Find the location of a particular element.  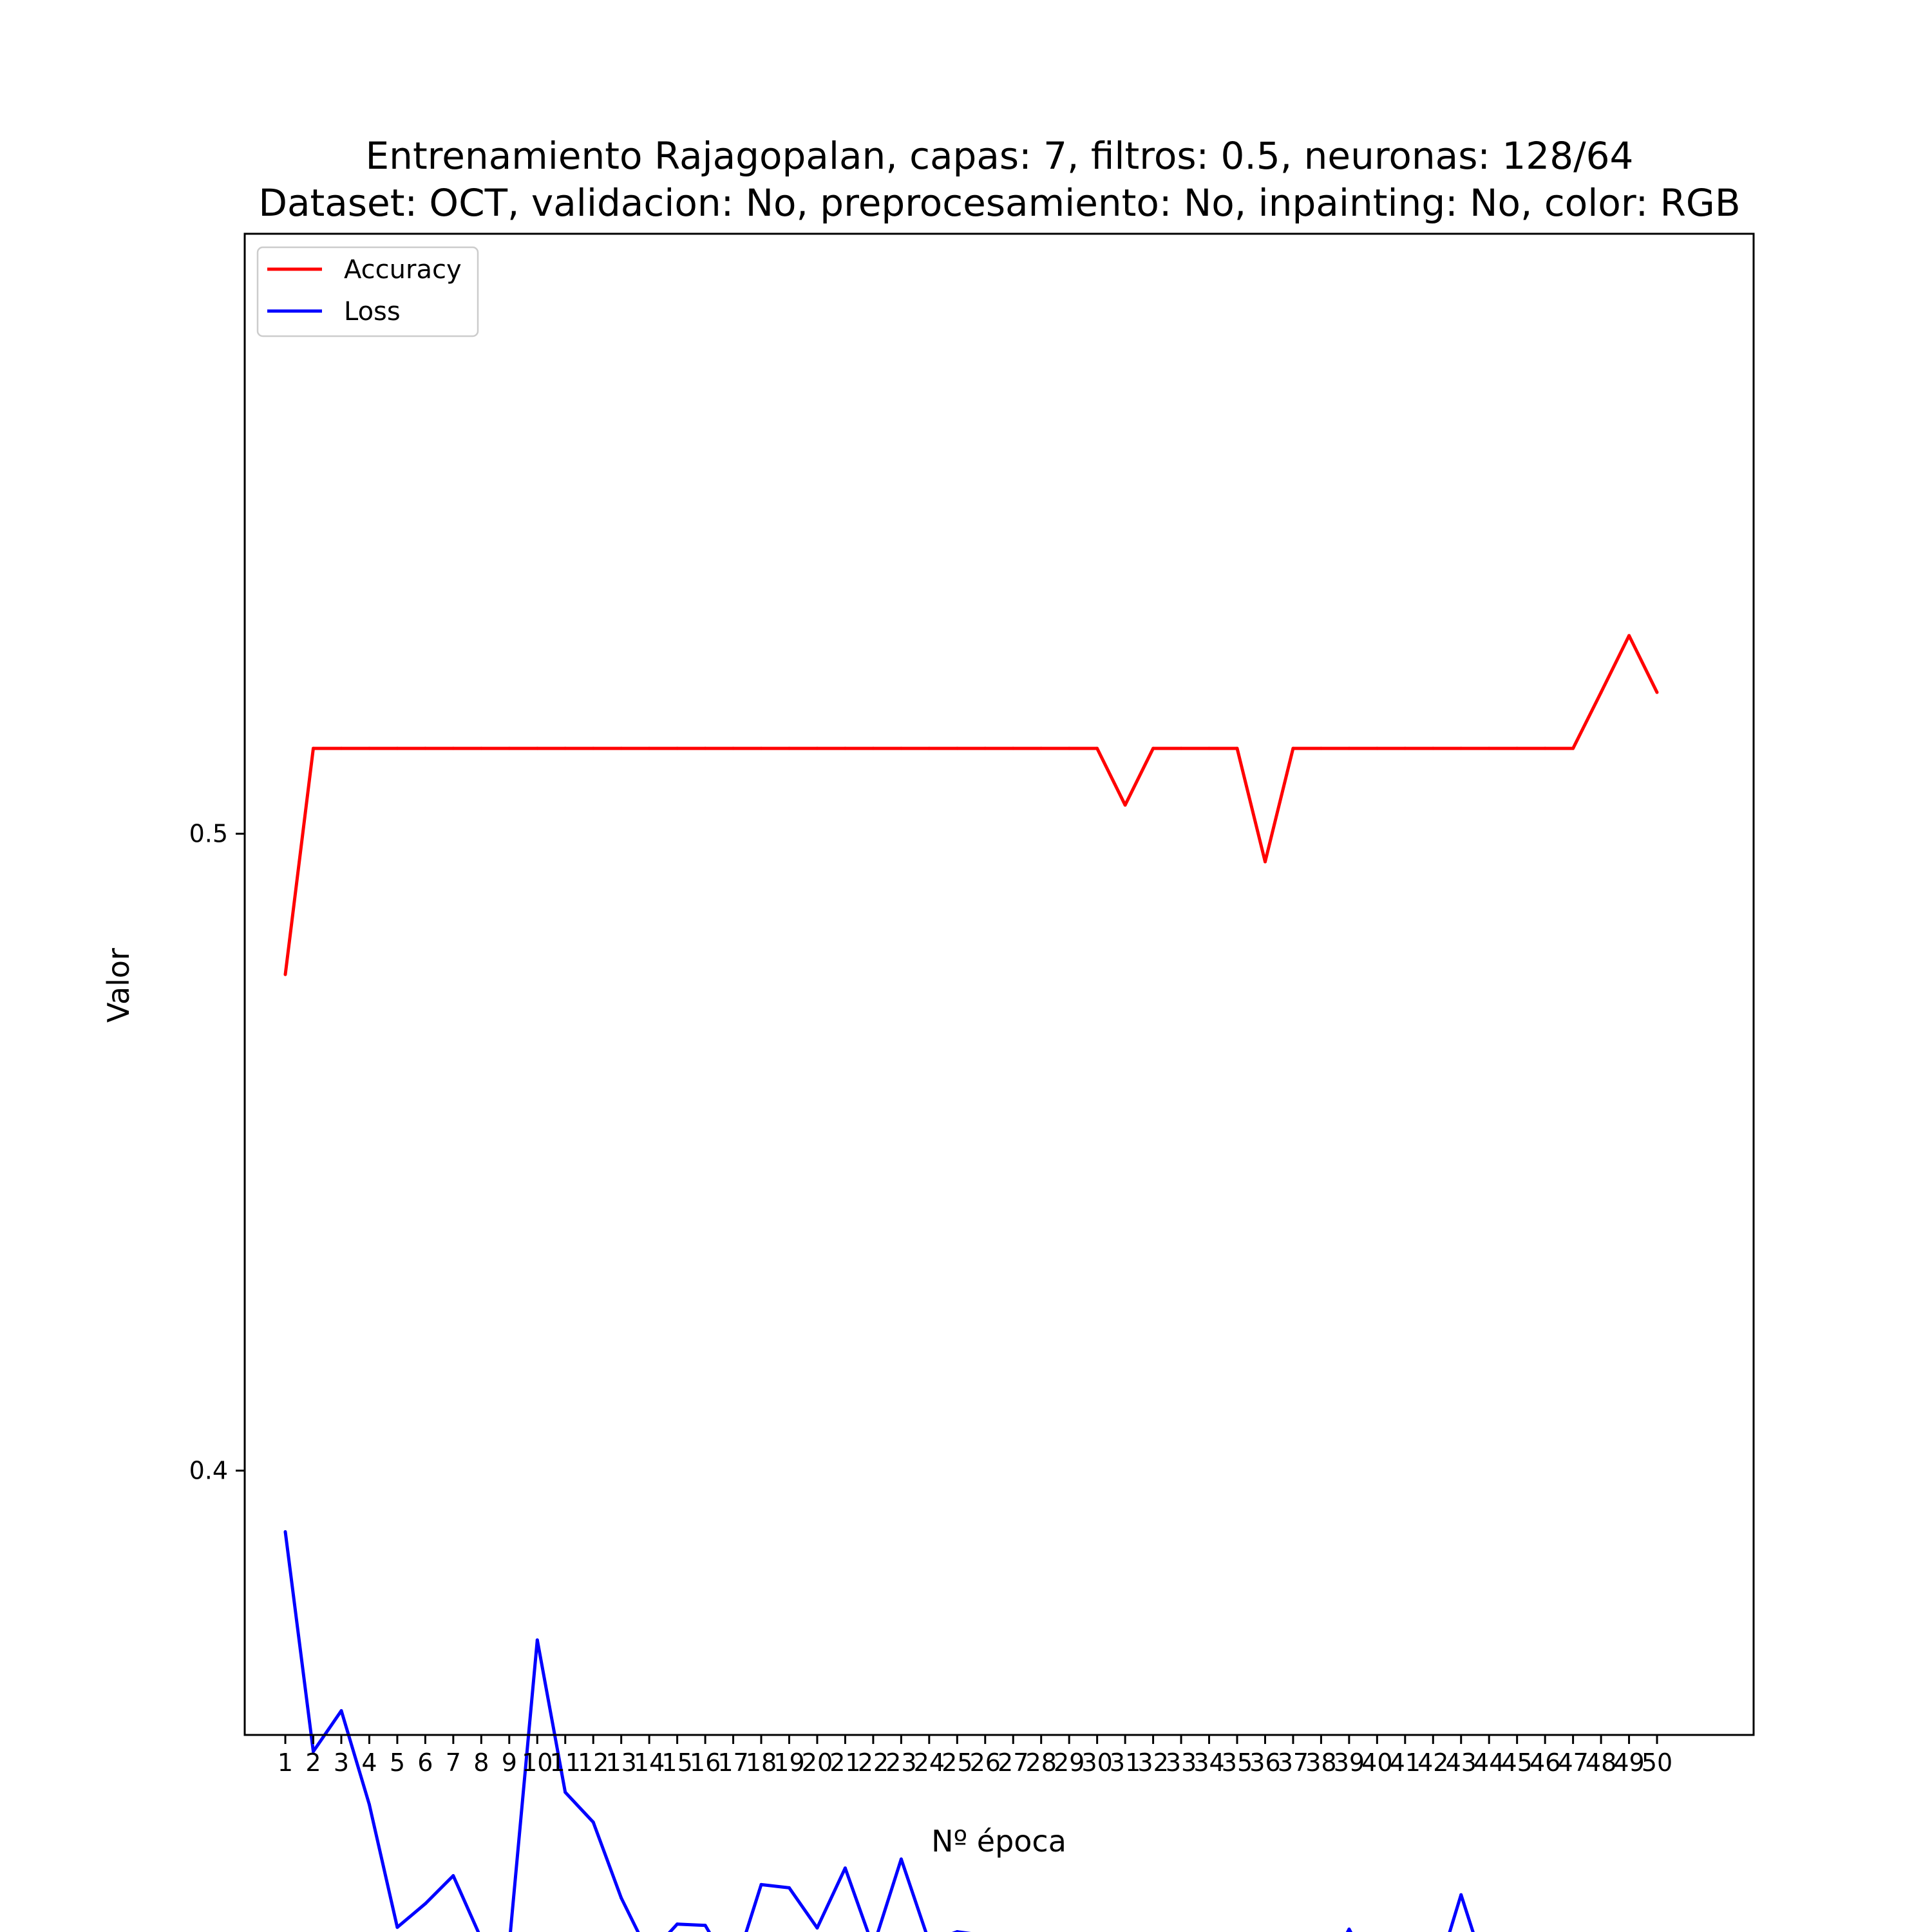

x-tick-label: 43 is located at coordinates (1461, 1762).